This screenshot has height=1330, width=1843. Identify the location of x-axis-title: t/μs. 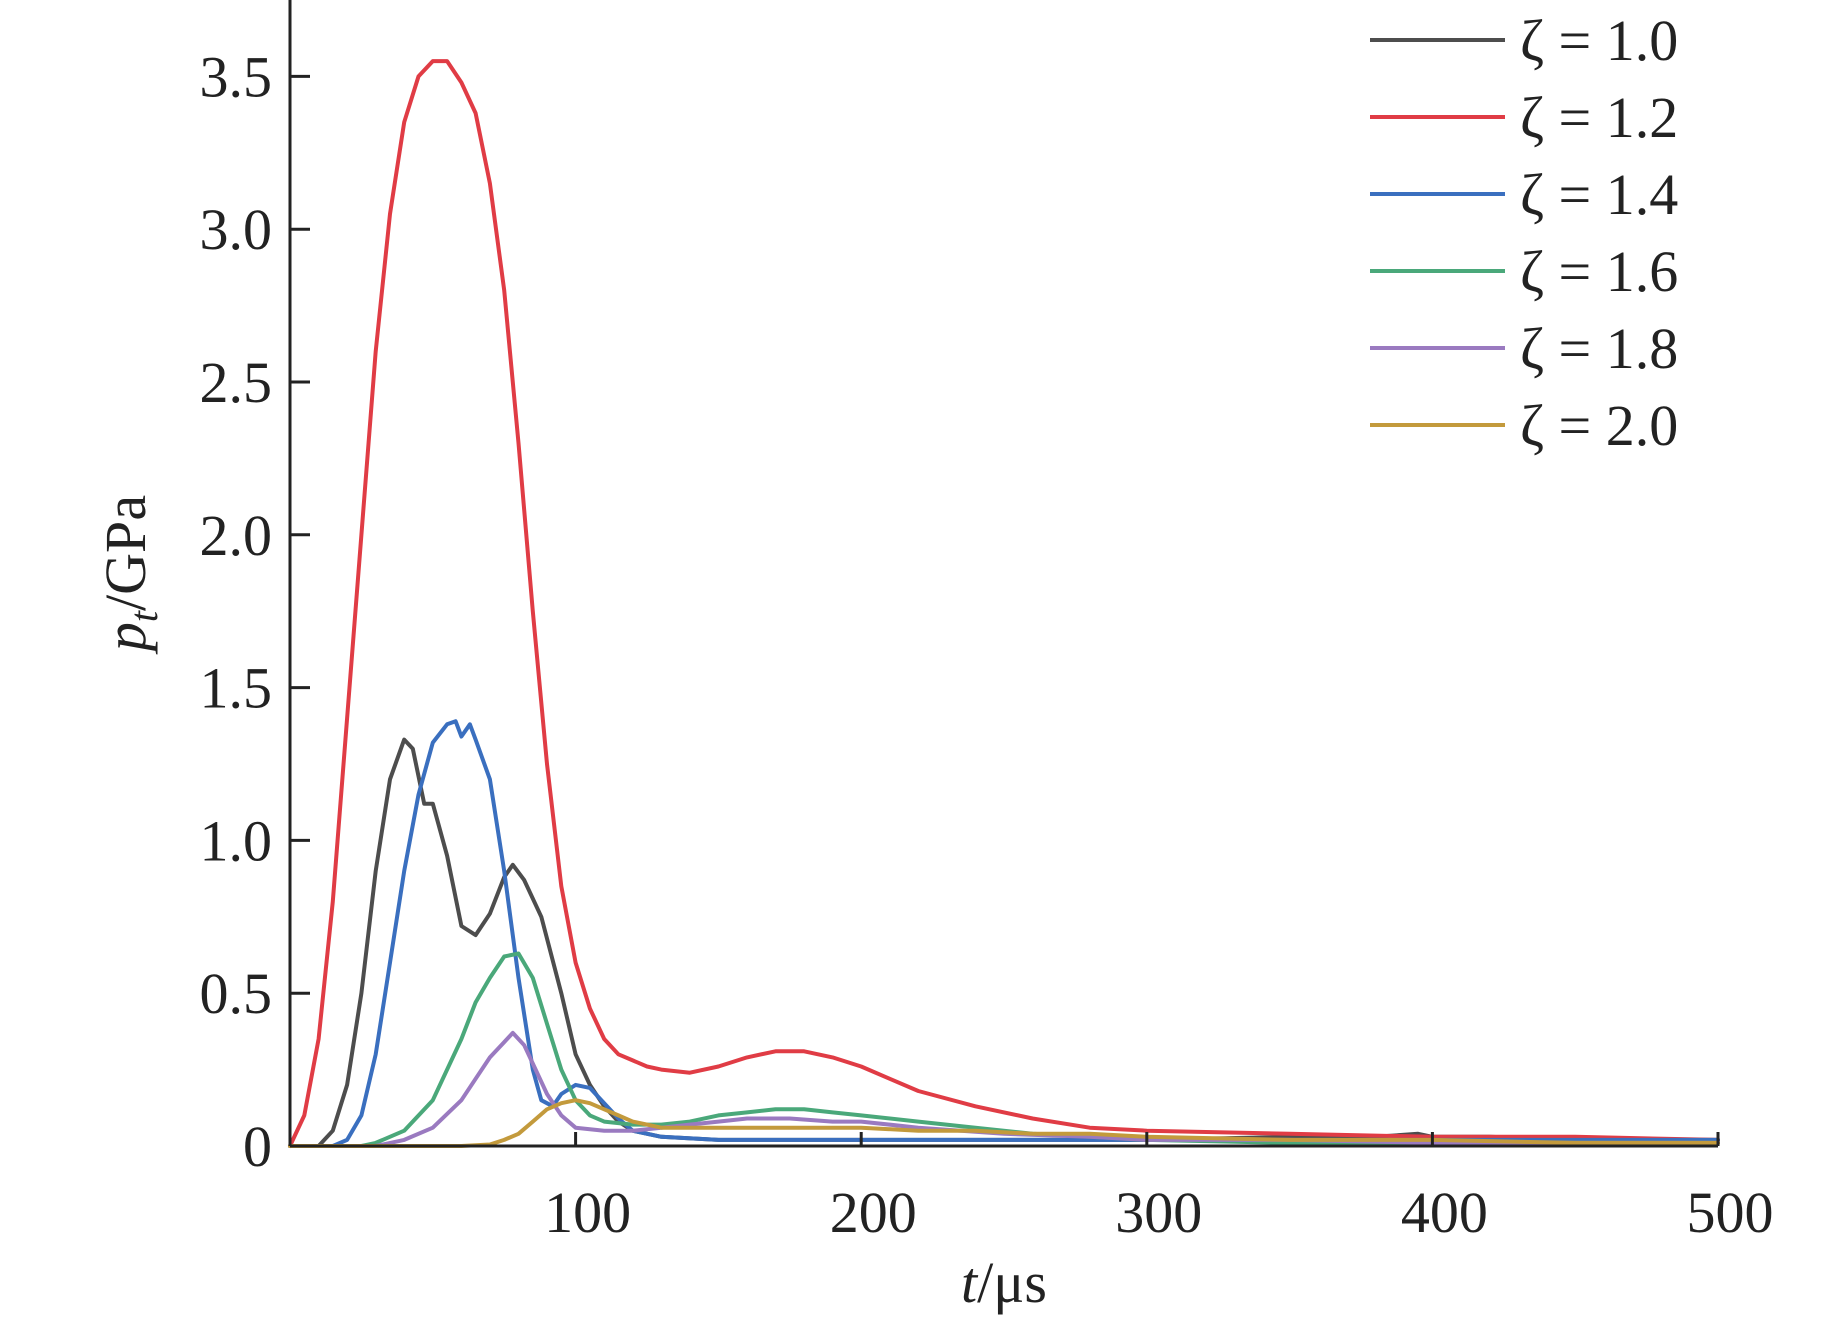
(1004, 1282).